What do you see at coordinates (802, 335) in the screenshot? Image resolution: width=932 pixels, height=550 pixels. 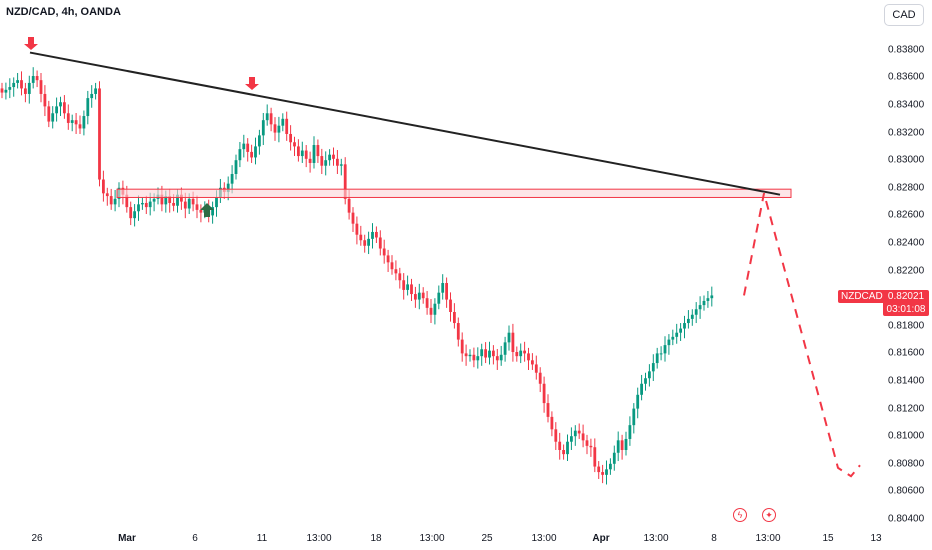 I see `projection-path` at bounding box center [802, 335].